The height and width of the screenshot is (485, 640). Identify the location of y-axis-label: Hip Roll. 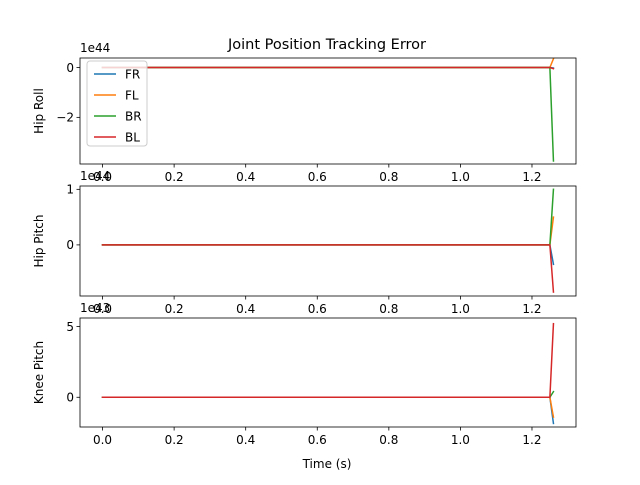
(39, 111).